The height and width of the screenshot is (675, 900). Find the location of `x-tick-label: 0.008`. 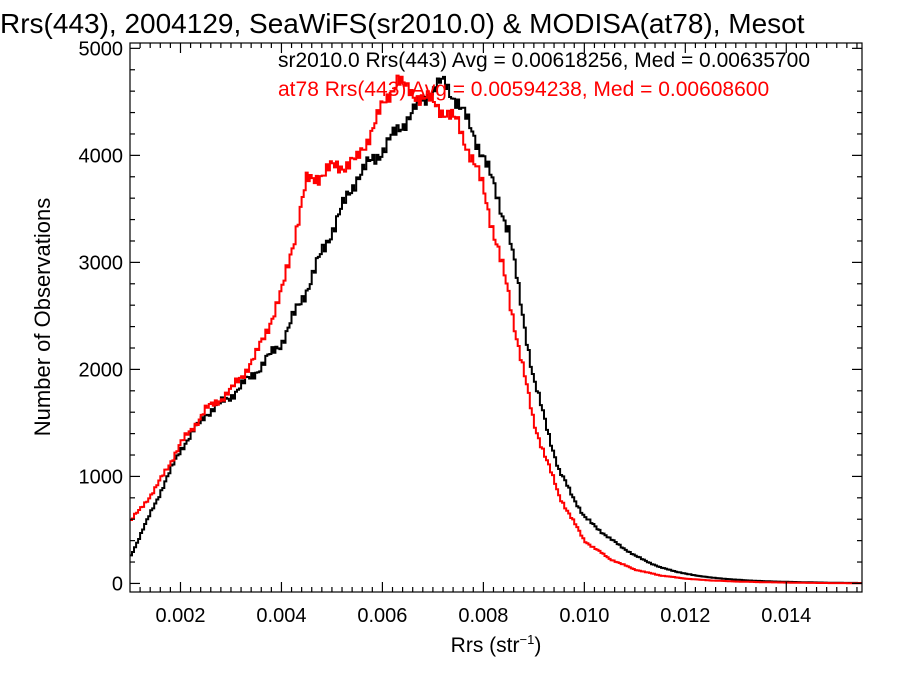

x-tick-label: 0.008 is located at coordinates (483, 616).